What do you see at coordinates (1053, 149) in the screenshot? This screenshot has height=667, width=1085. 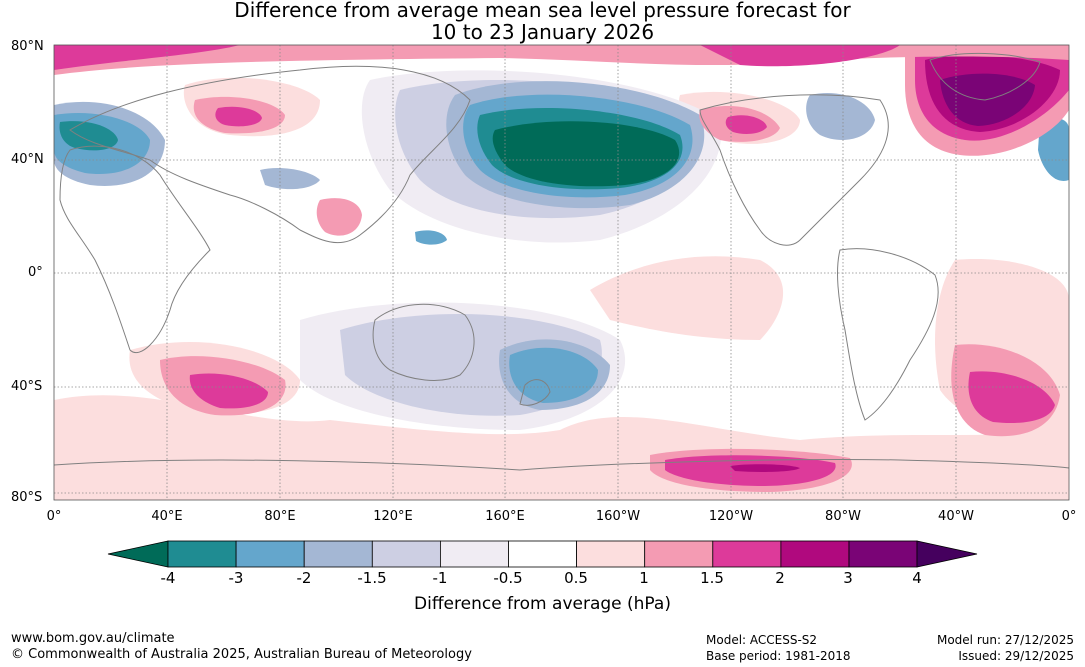 I see `contour-east-low` at bounding box center [1053, 149].